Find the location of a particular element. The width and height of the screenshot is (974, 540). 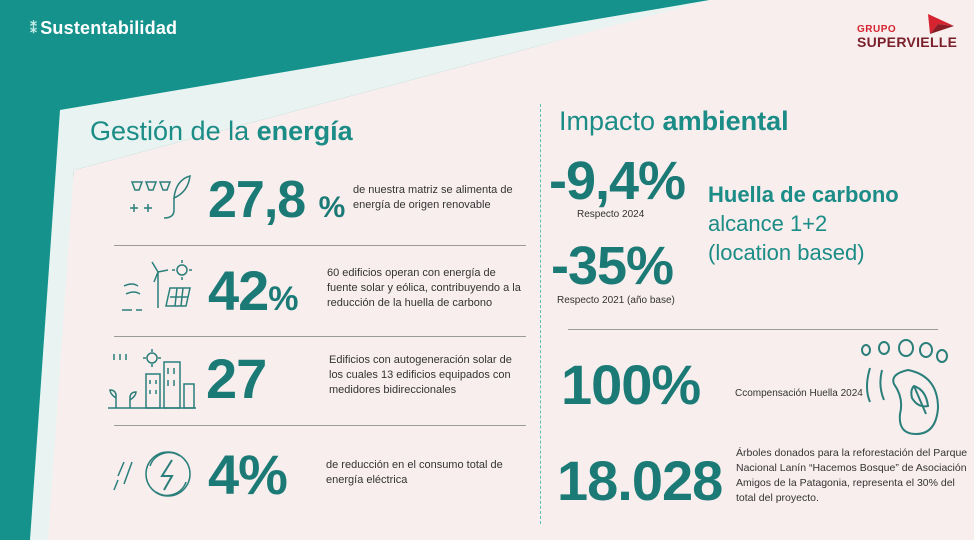

solar-buildings-icon is located at coordinates (152, 379).